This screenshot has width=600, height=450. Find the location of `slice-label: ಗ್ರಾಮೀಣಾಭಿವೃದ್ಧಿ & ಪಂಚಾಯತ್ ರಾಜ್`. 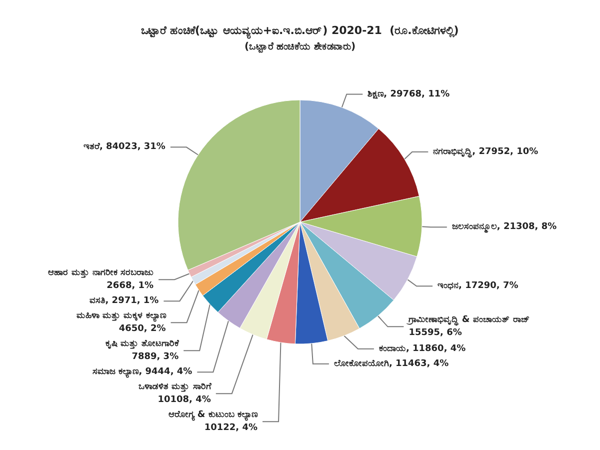

slice-label: ಗ್ರಾಮೀಣಾಭಿವೃದ್ಧಿ & ಪಂಚಾಯತ್ ರಾಜ್ is located at coordinates (468, 320).